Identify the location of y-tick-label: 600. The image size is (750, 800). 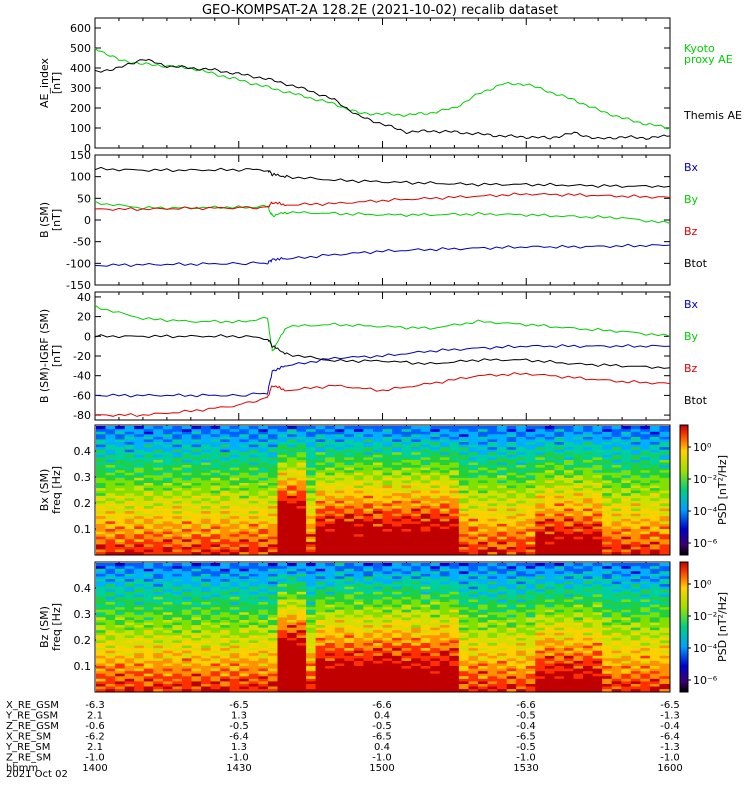
(80, 28).